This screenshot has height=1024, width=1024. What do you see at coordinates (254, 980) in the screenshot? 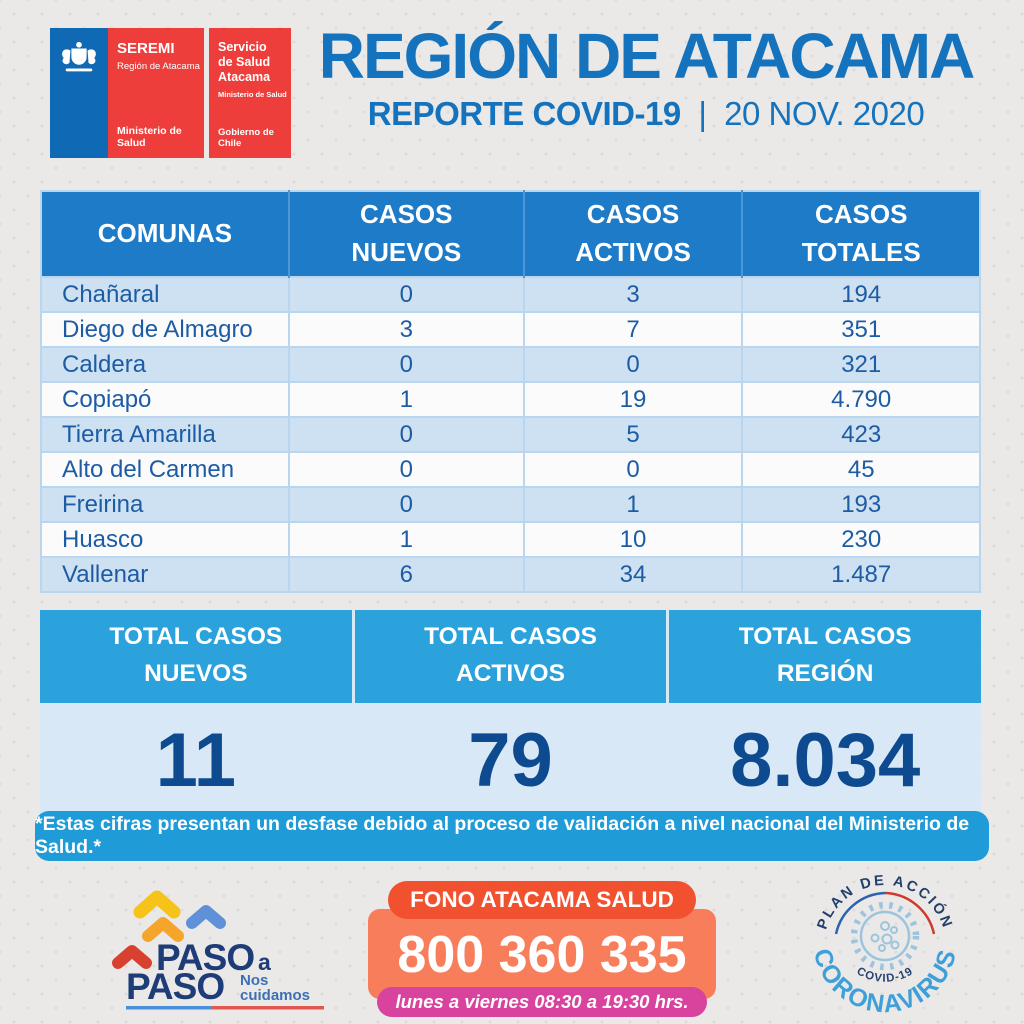
I see `paso-tagline1: Nos` at bounding box center [254, 980].